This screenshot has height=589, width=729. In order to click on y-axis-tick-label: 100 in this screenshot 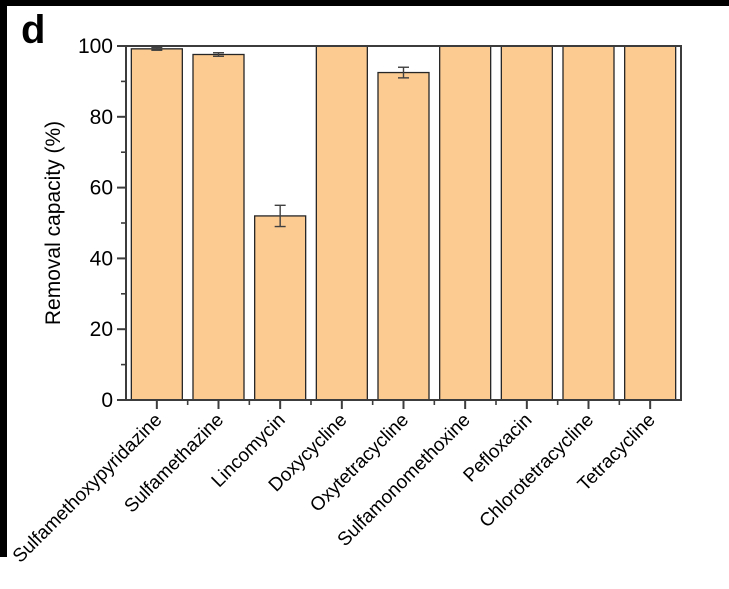, I will do `click(95, 46)`.